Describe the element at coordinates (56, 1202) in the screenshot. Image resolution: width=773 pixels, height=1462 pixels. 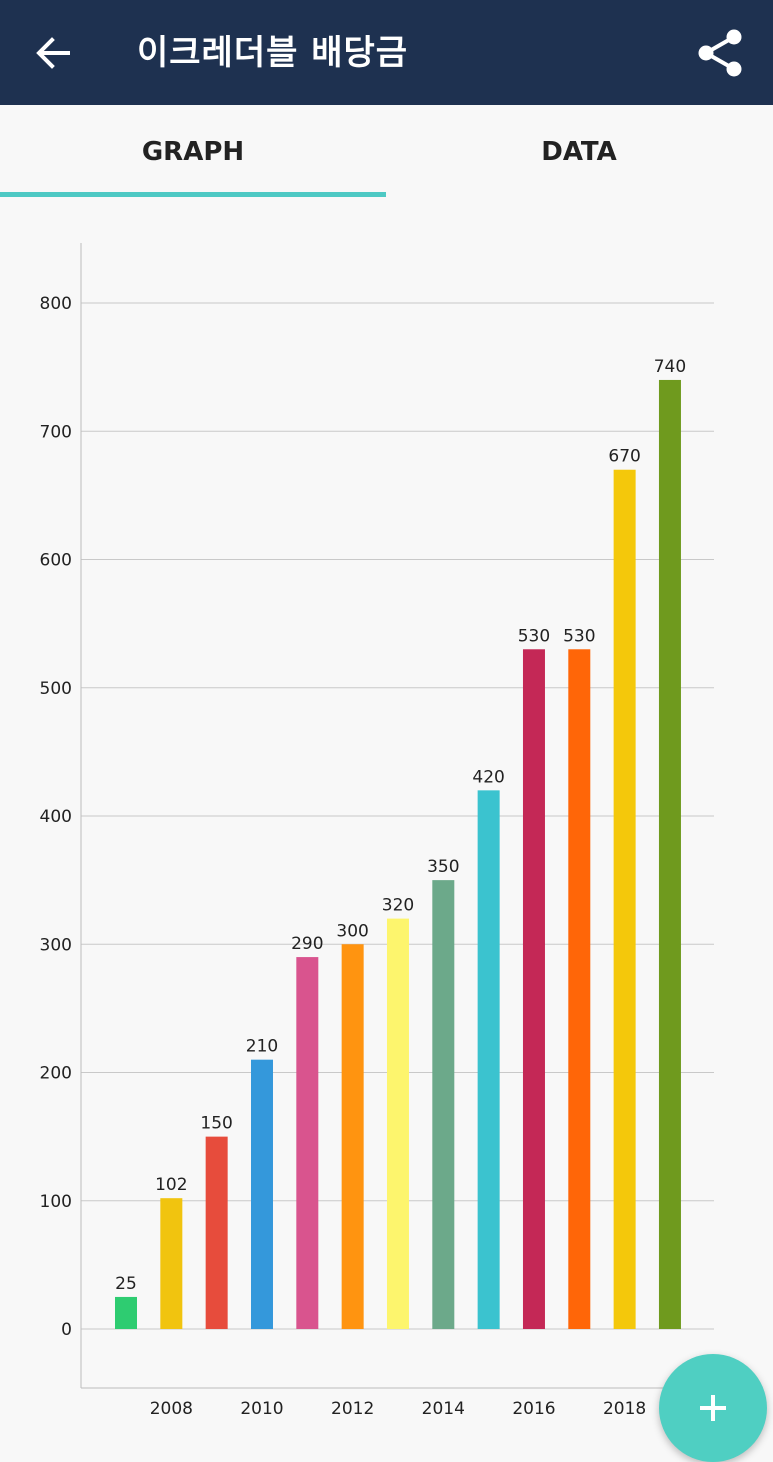
I see `y-tick-label: 100` at that location.